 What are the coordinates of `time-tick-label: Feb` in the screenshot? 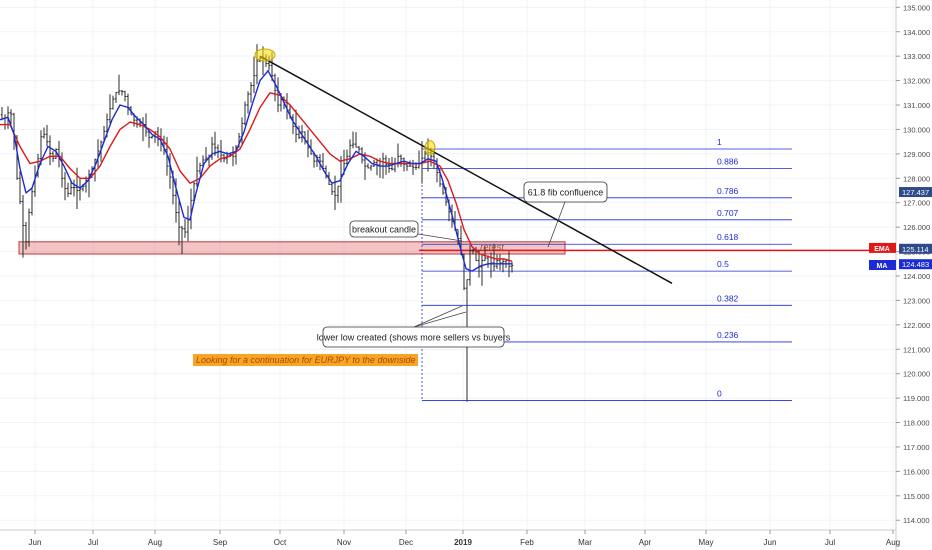 It's located at (527, 542).